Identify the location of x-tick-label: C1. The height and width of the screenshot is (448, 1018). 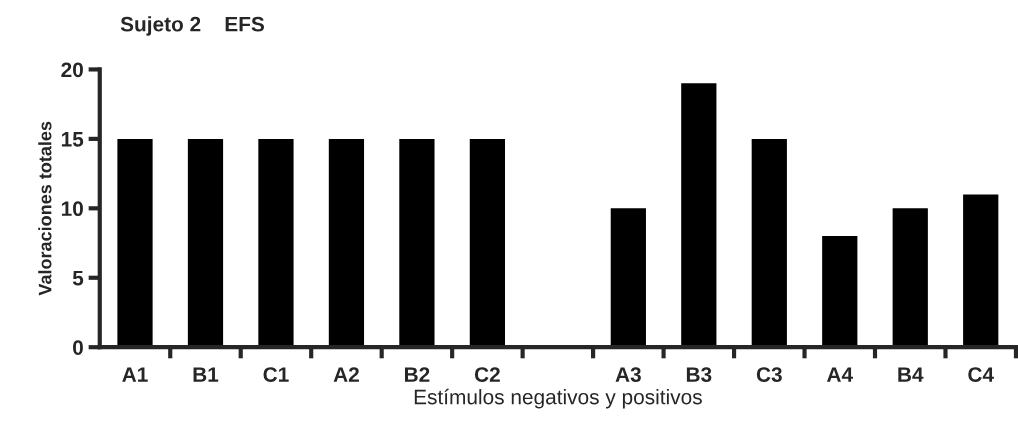
(276, 374).